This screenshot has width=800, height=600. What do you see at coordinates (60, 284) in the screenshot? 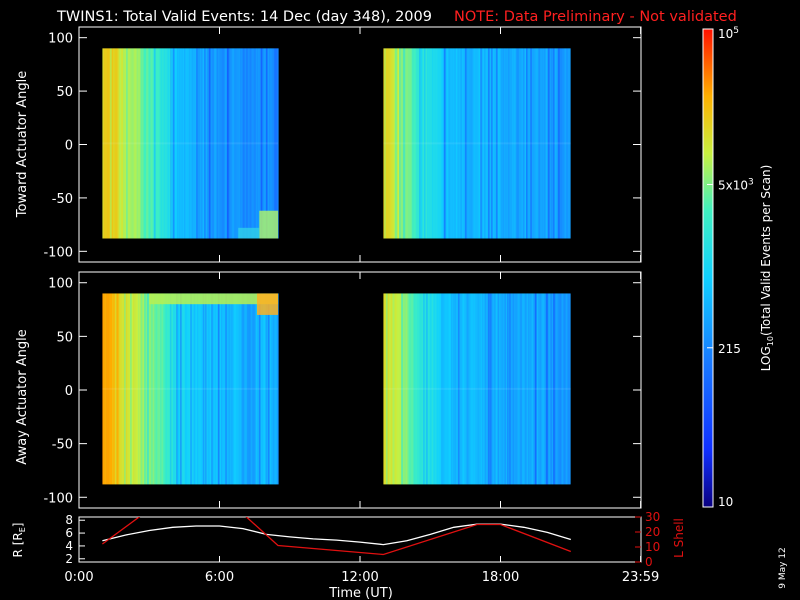
I see `away-y-tick-label: 100` at bounding box center [60, 284].